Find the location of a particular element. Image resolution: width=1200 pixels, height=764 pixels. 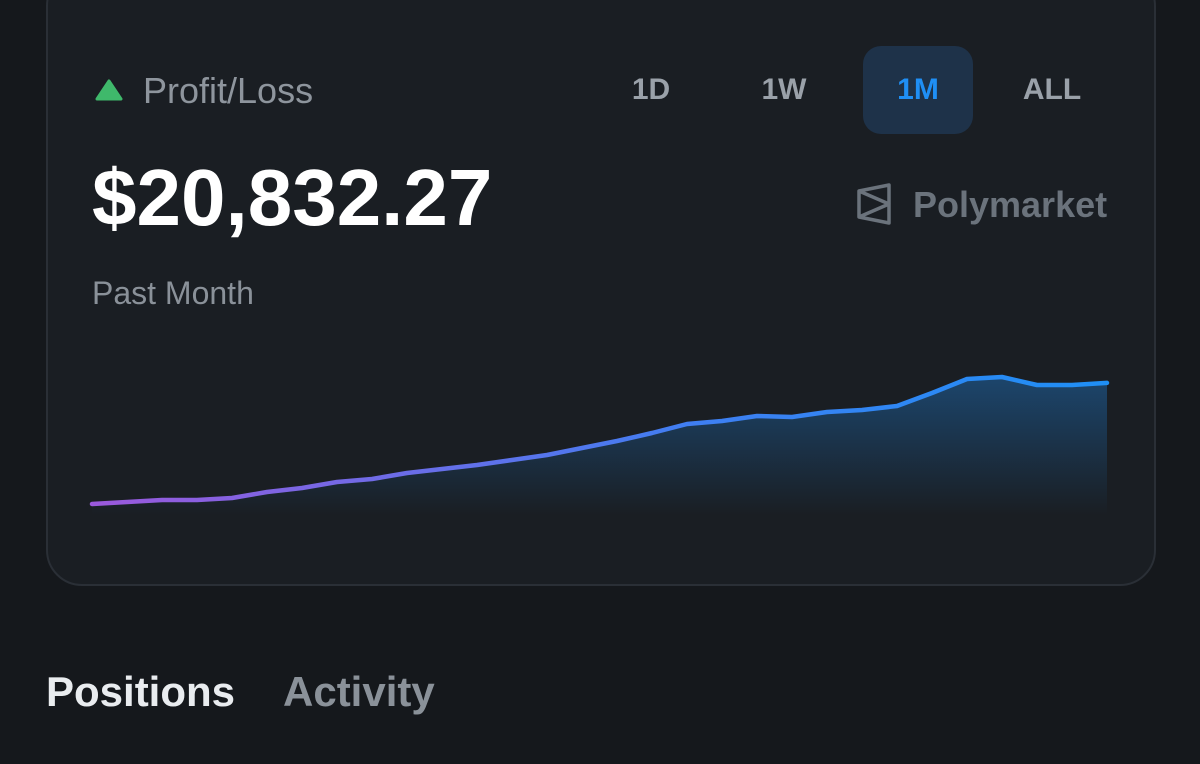

amount: $20,832.27 is located at coordinates (292, 197).